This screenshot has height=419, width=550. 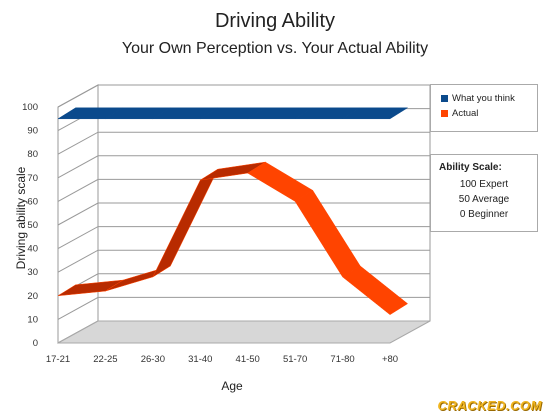 What do you see at coordinates (32, 272) in the screenshot?
I see `y-tick-label-30: 30` at bounding box center [32, 272].